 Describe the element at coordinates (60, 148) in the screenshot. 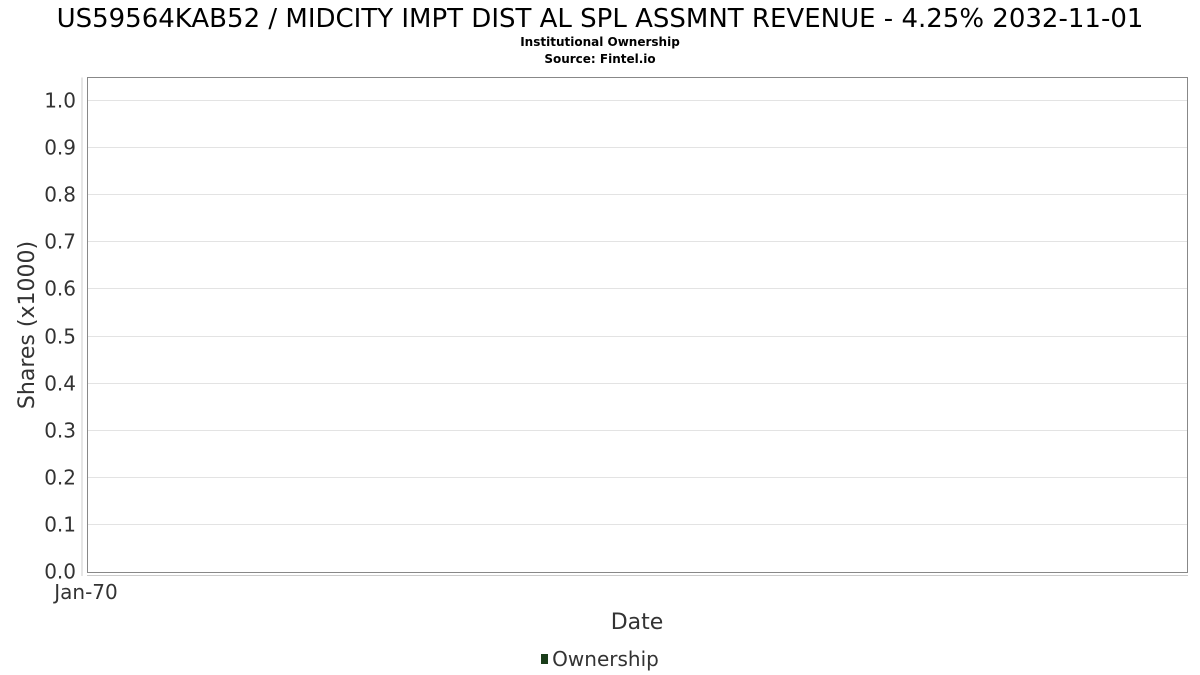

I see `y-tick-label: 0.9` at that location.